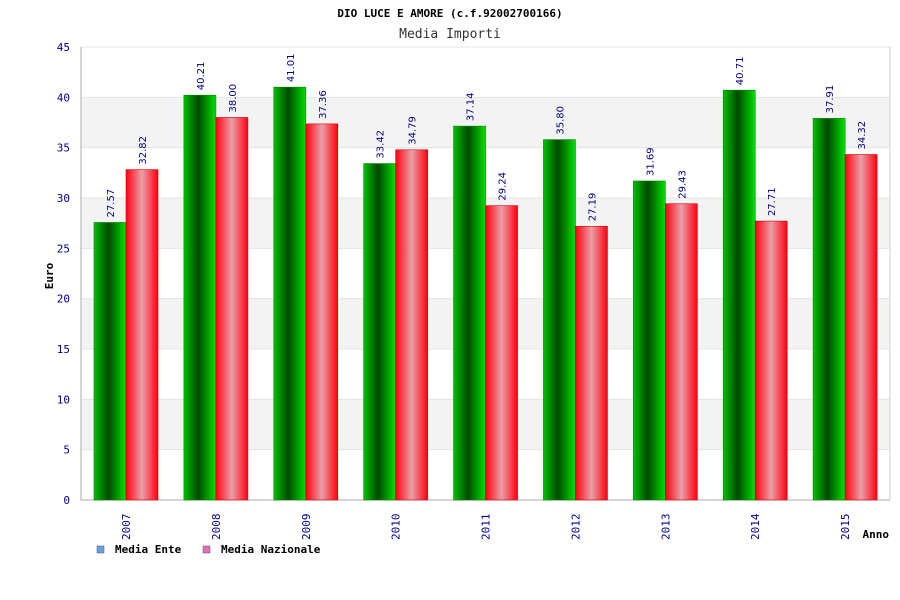 Image resolution: width=900 pixels, height=600 pixels. Describe the element at coordinates (148, 549) in the screenshot. I see `legend-label-ente: Media Ente` at that location.